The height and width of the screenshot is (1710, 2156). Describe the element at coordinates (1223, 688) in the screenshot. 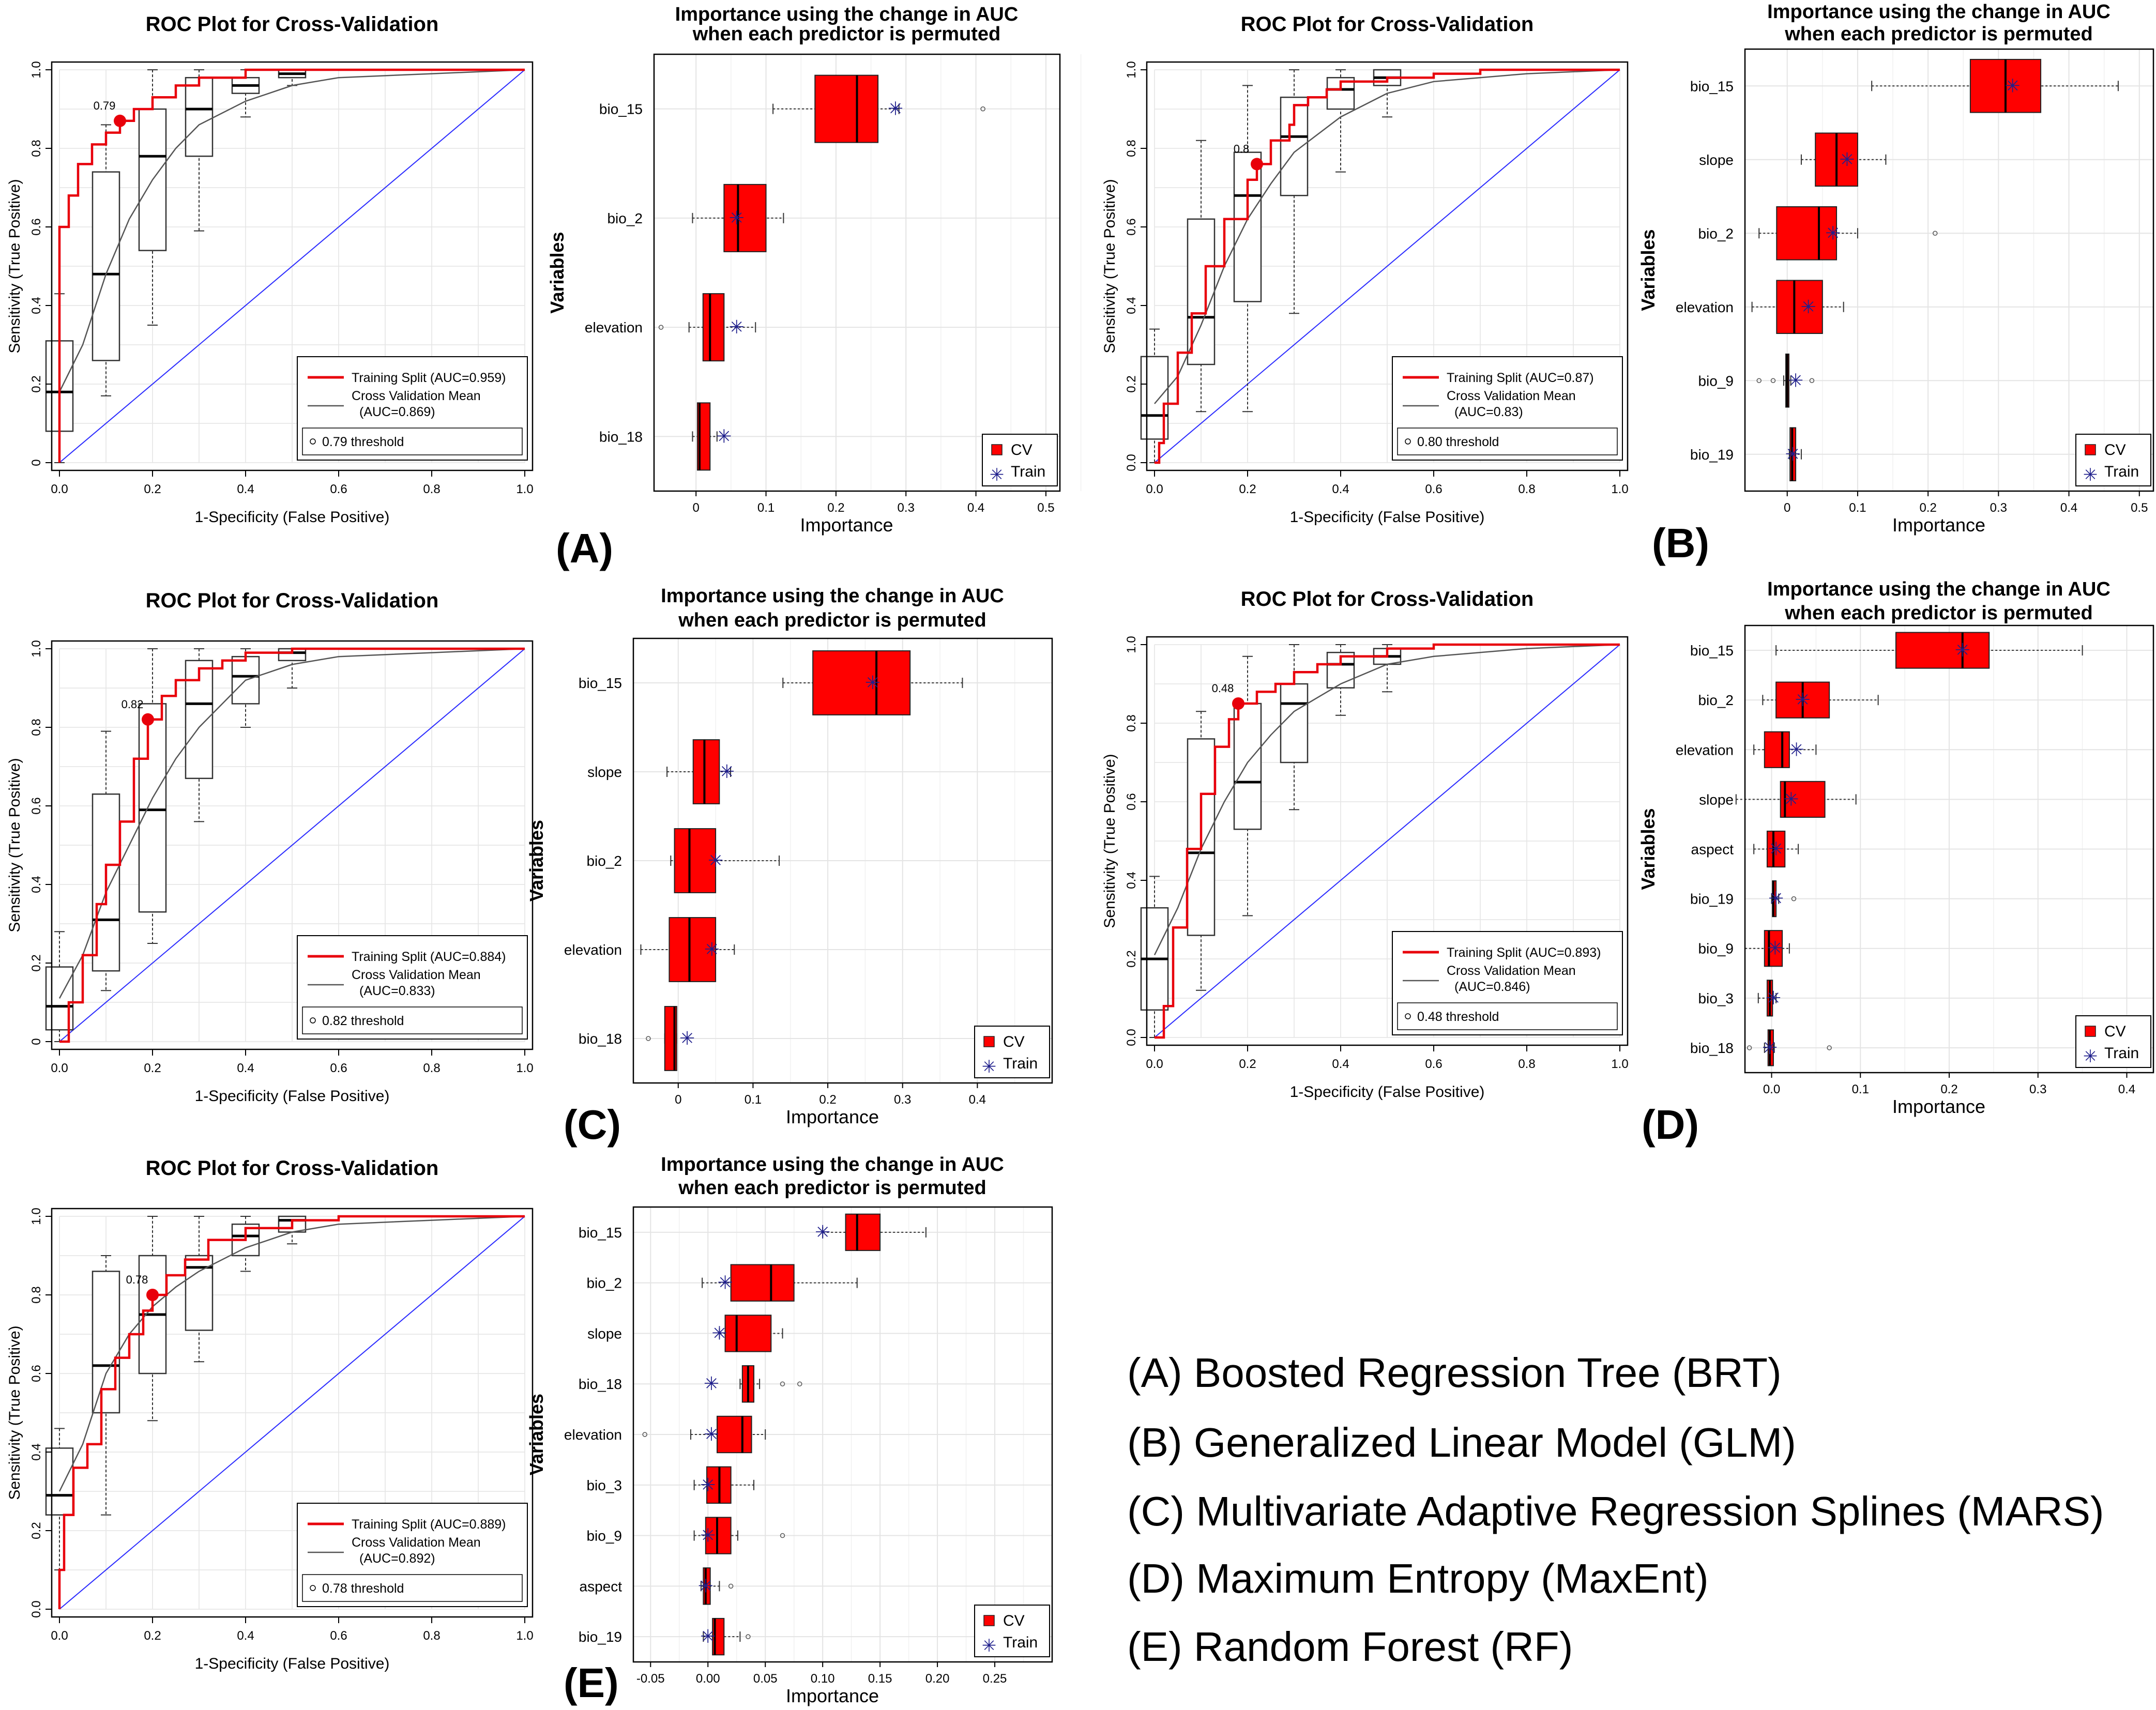

I see `threshold-label: 0.48` at that location.